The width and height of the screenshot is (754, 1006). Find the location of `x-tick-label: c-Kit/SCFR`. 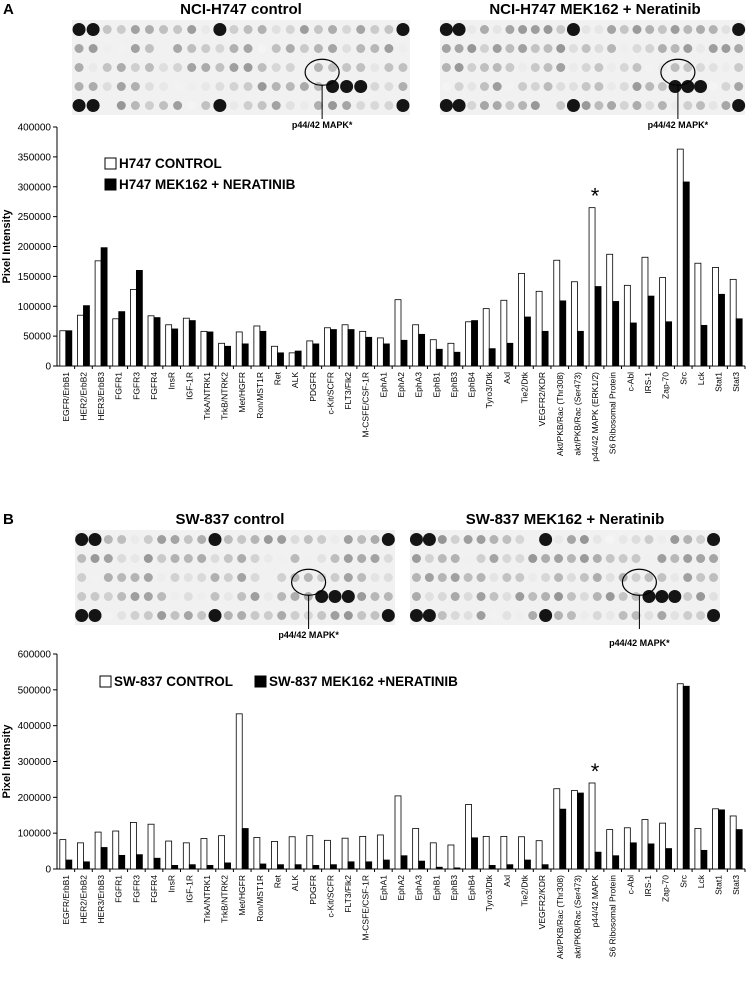

x-tick-label: c-Kit/SCFR is located at coordinates (330, 393).